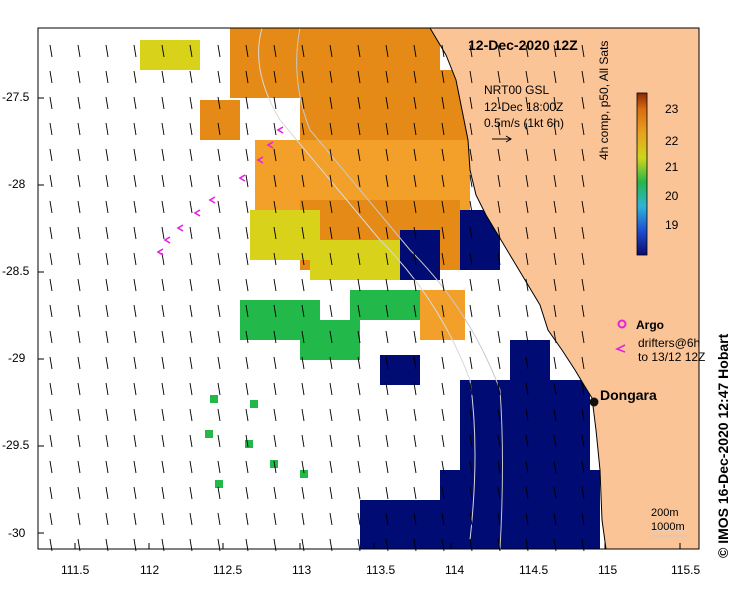  What do you see at coordinates (668, 527) in the screenshot?
I see `depth-label-1000m: 1000m` at bounding box center [668, 527].